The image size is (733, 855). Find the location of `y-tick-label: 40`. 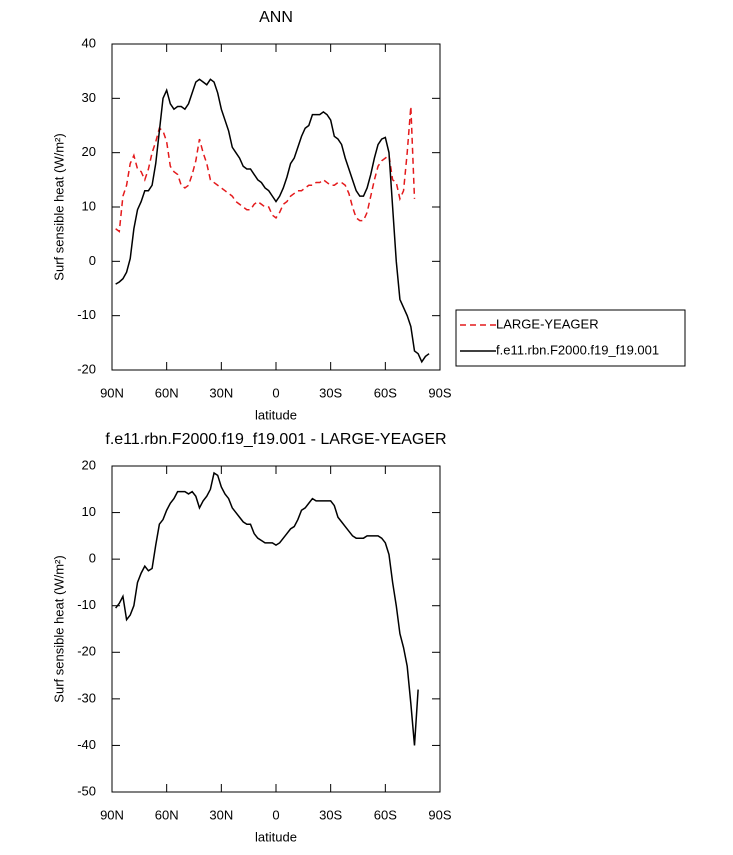

y-tick-label: 40 is located at coordinates (89, 42).